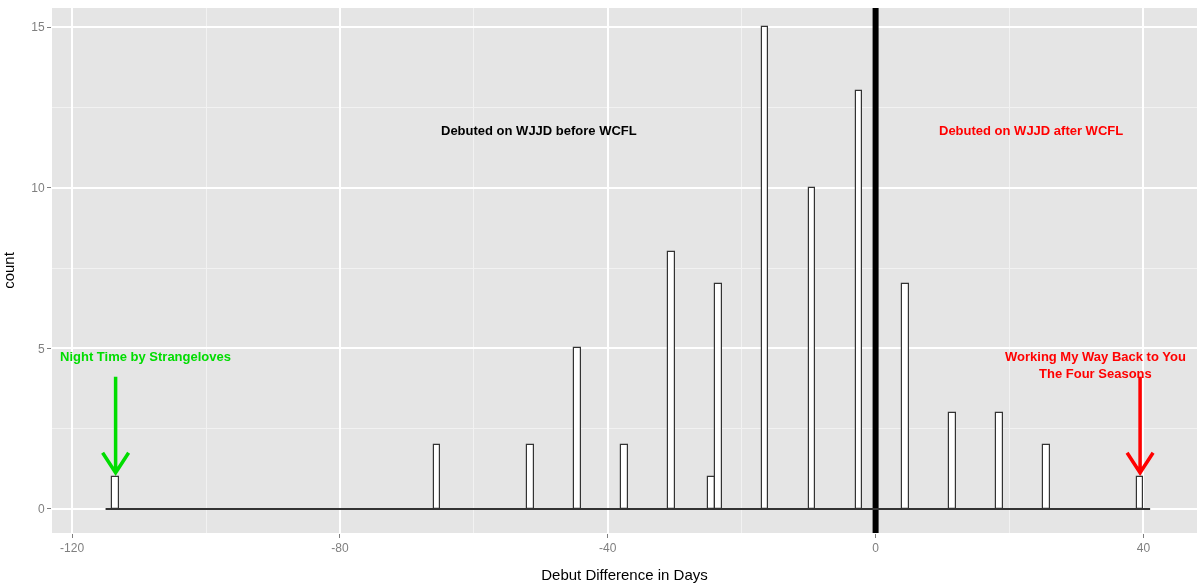 Image resolution: width=1201 pixels, height=585 pixels. What do you see at coordinates (38, 27) in the screenshot?
I see `y-tick-label: 15` at bounding box center [38, 27].